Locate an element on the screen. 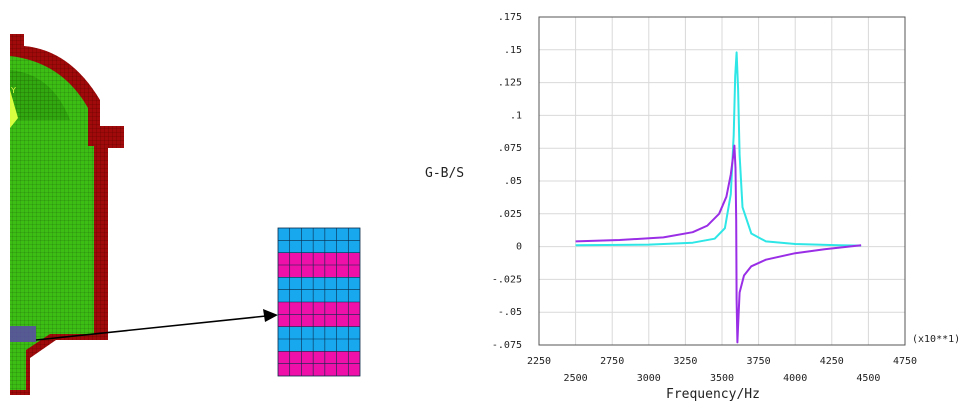 The height and width of the screenshot is (403, 964). x-tick-label: 4500 is located at coordinates (868, 378).